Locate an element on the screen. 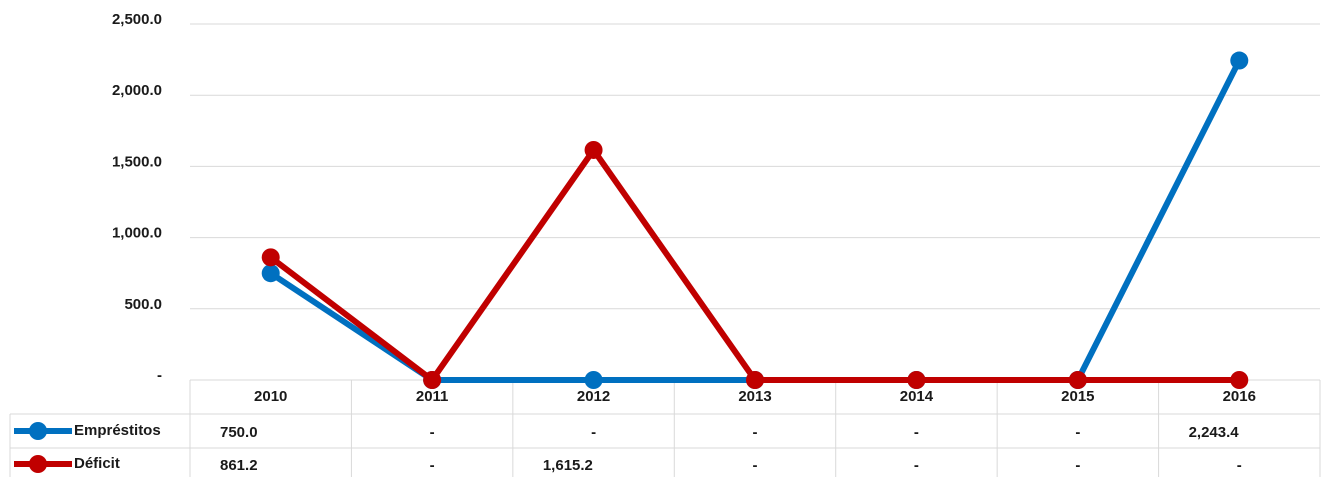 This screenshot has width=1324, height=477. x-tick-label: 2010 is located at coordinates (270, 396).